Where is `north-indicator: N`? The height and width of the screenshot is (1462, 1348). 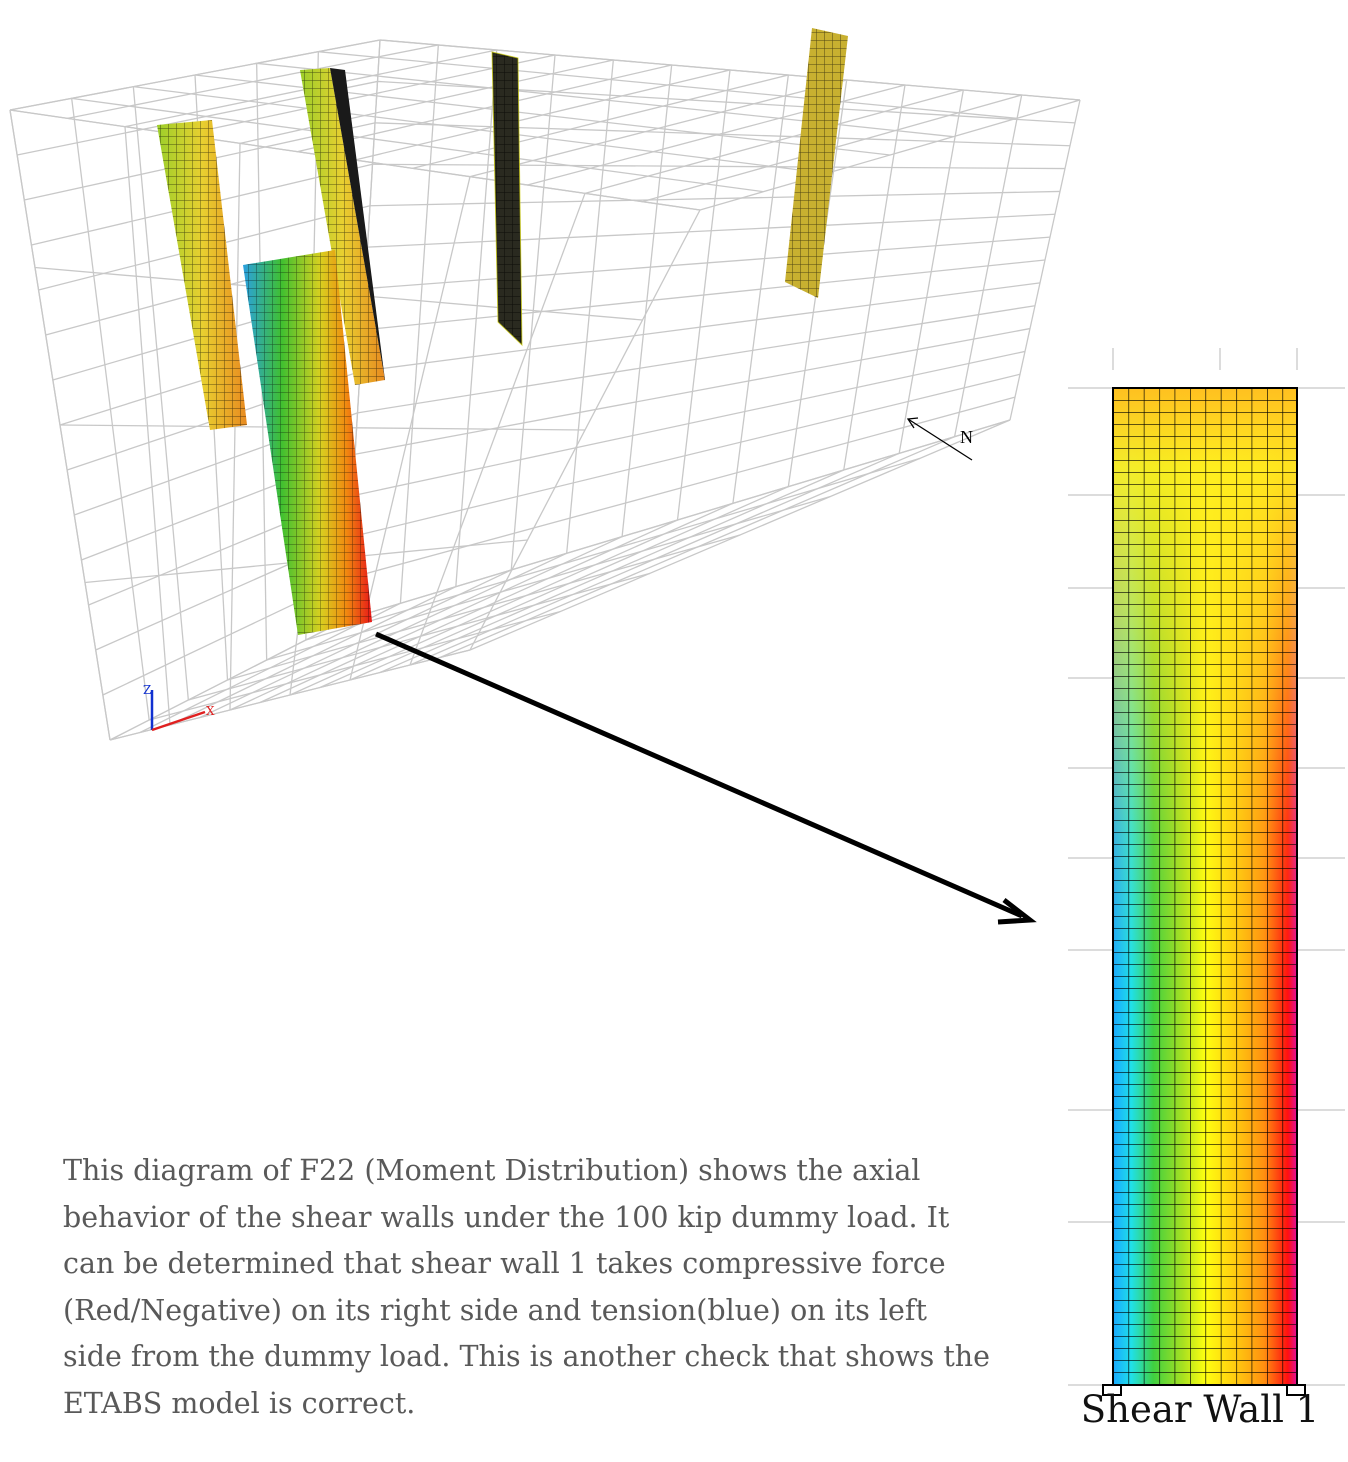 north-indicator: N is located at coordinates (939, 439).